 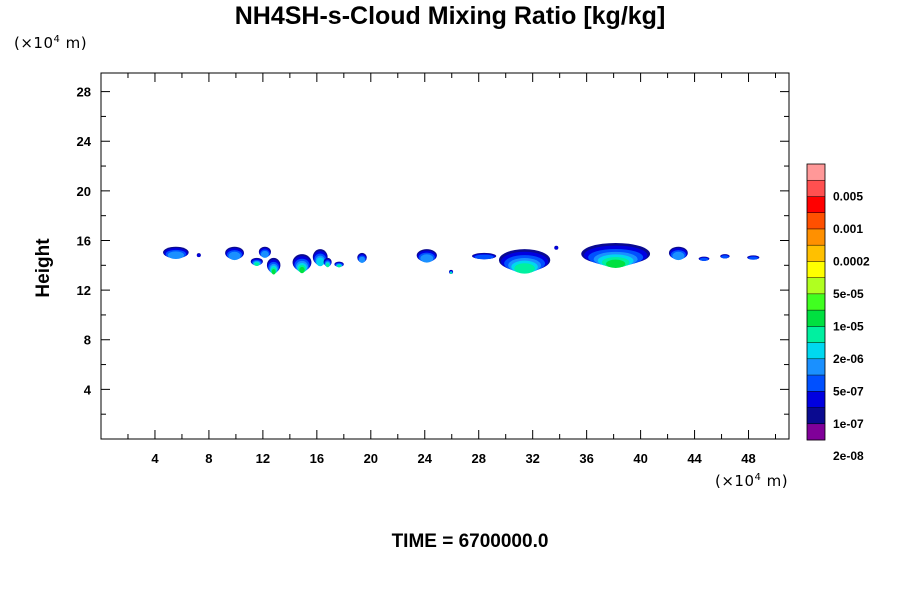 I want to click on y-tick-label: 16, so click(x=84, y=240).